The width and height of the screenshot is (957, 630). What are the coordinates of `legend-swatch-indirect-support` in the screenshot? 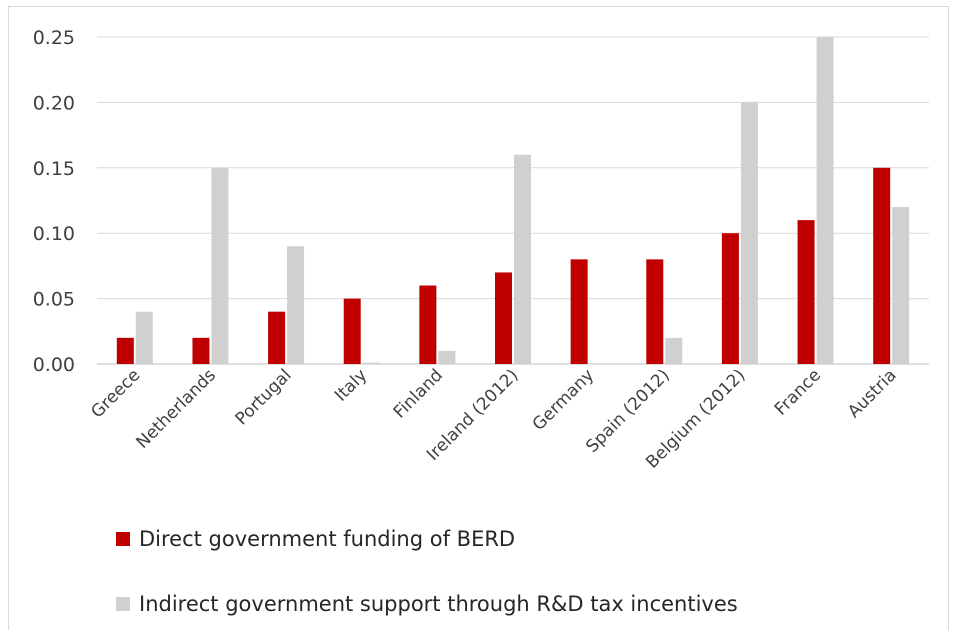 It's located at (123, 604).